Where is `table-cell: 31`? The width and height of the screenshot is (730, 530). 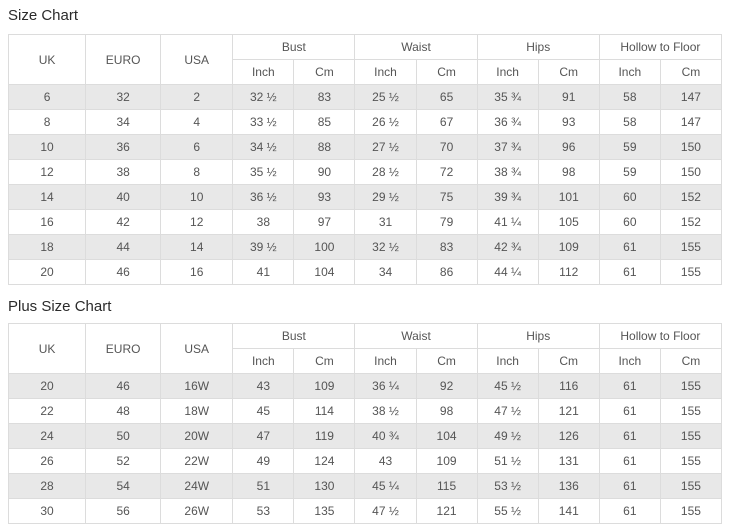
table-cell: 31 is located at coordinates (385, 222).